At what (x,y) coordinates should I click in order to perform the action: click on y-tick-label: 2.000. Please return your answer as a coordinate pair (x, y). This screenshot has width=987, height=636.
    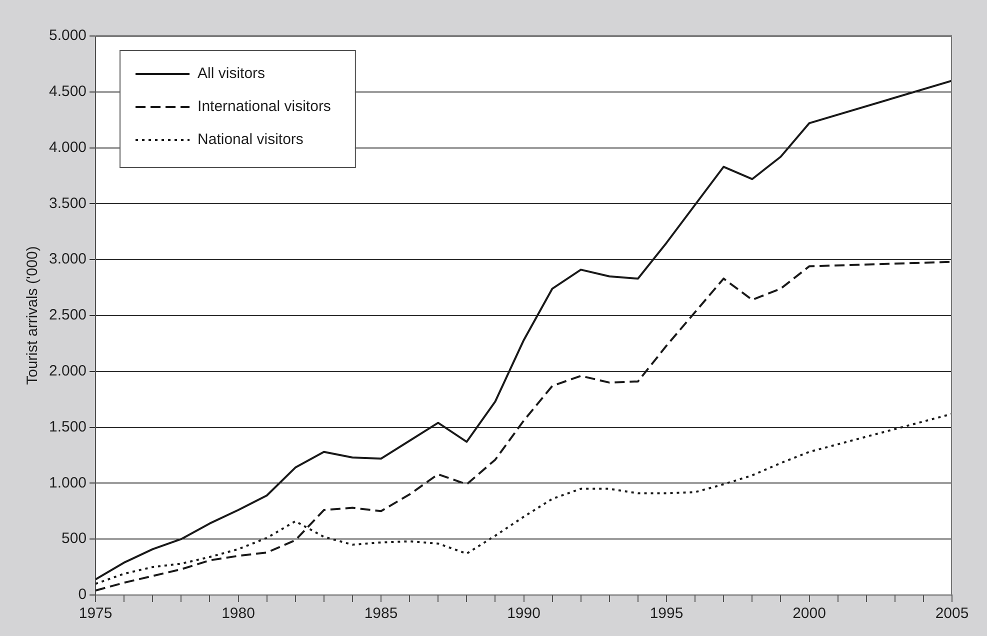
    Looking at the image, I should click on (67, 371).